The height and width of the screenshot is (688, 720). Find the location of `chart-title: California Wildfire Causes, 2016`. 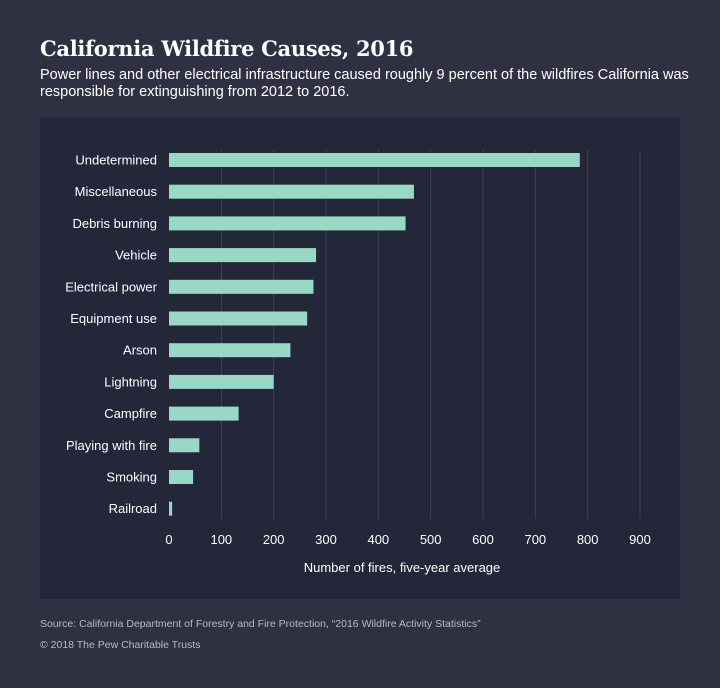

chart-title: California Wildfire Causes, 2016 is located at coordinates (227, 48).